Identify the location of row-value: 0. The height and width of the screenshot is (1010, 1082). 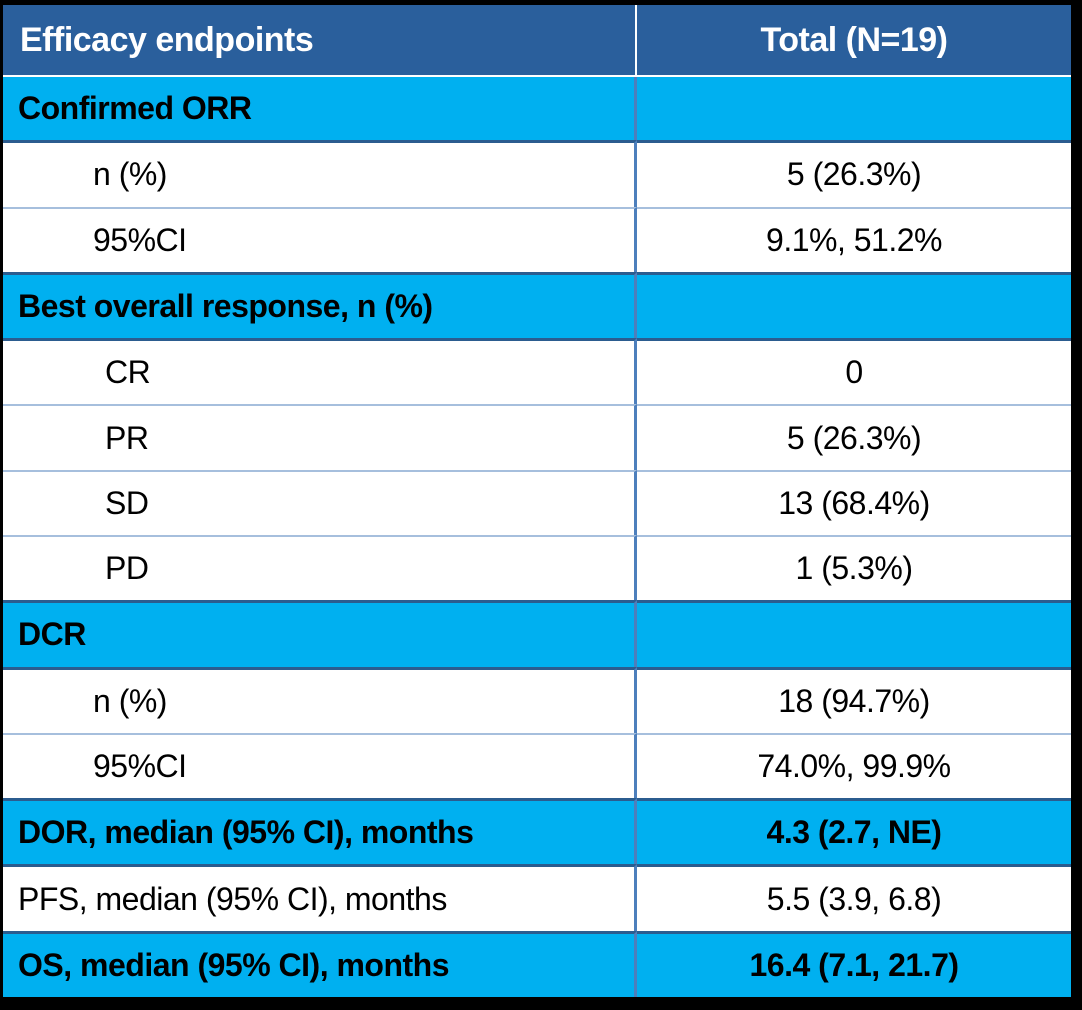
(854, 372).